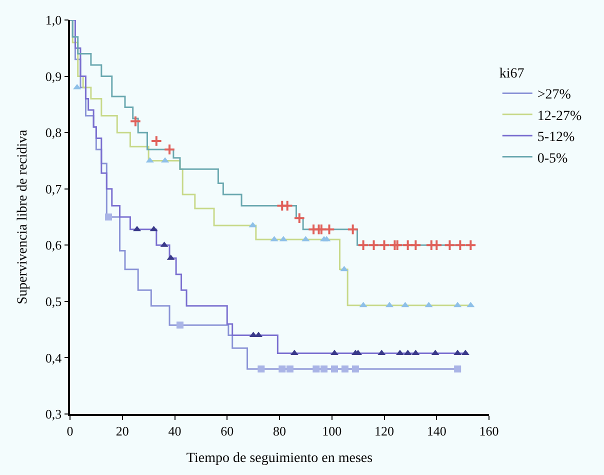 This screenshot has width=604, height=475. I want to click on y-tick-label: 0,9, so click(53, 76).